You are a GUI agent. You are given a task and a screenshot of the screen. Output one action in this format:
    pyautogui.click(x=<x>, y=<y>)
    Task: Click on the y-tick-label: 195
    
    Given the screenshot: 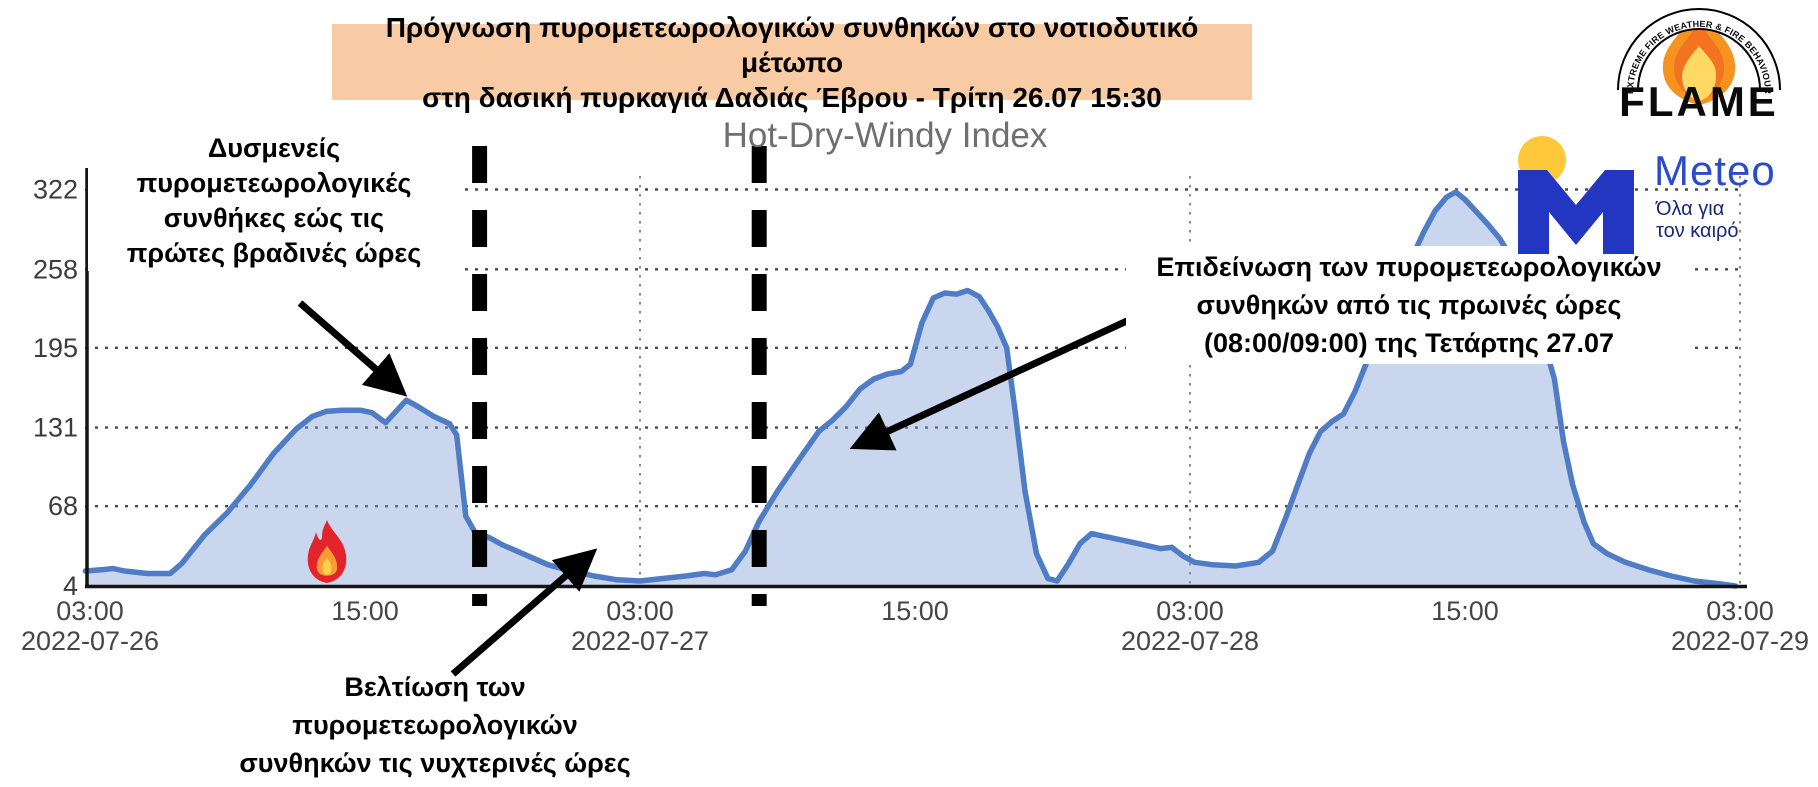 What is the action you would take?
    pyautogui.click(x=55, y=348)
    